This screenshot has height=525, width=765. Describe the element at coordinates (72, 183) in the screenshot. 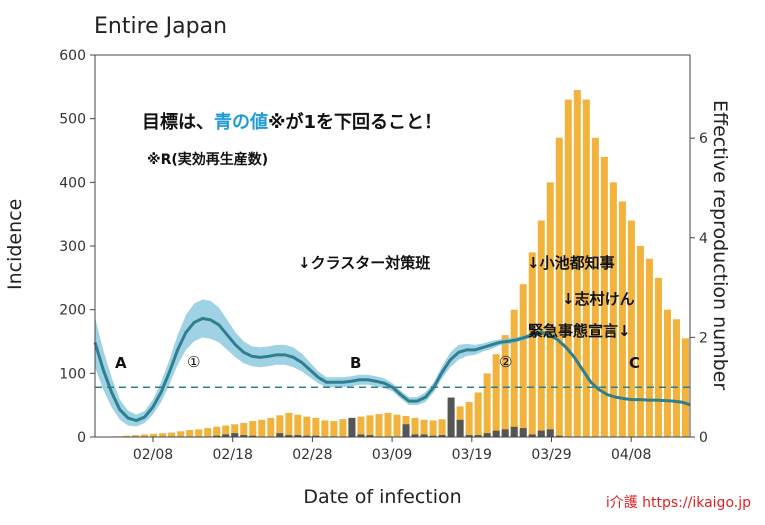

I see `y-left-tick-label: 400` at that location.